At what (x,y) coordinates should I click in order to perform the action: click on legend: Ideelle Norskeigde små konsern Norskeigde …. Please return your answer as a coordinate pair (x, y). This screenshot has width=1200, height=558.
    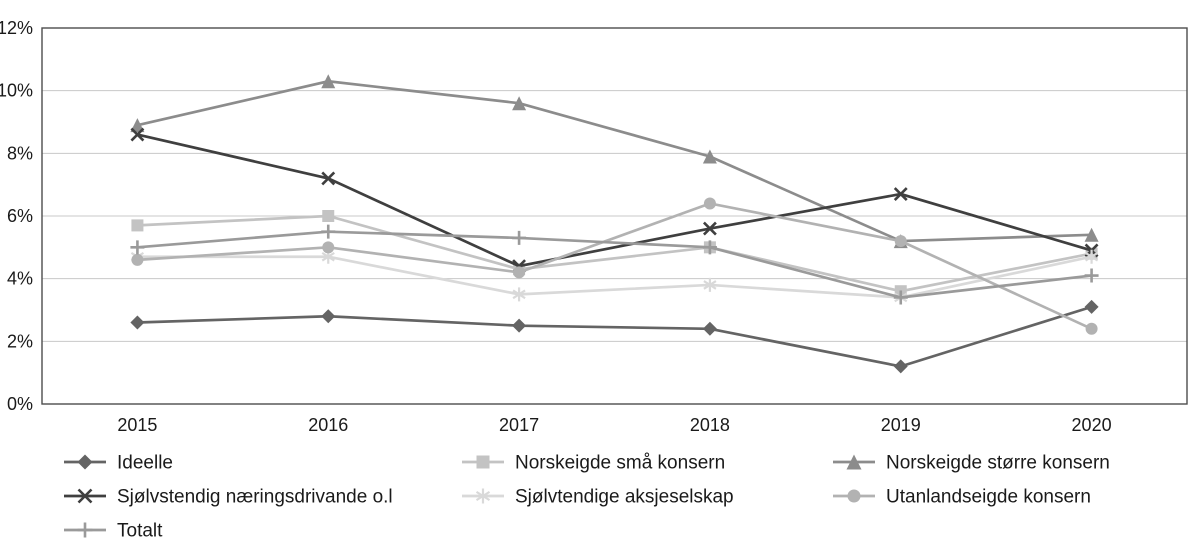
    Looking at the image, I should click on (587, 497).